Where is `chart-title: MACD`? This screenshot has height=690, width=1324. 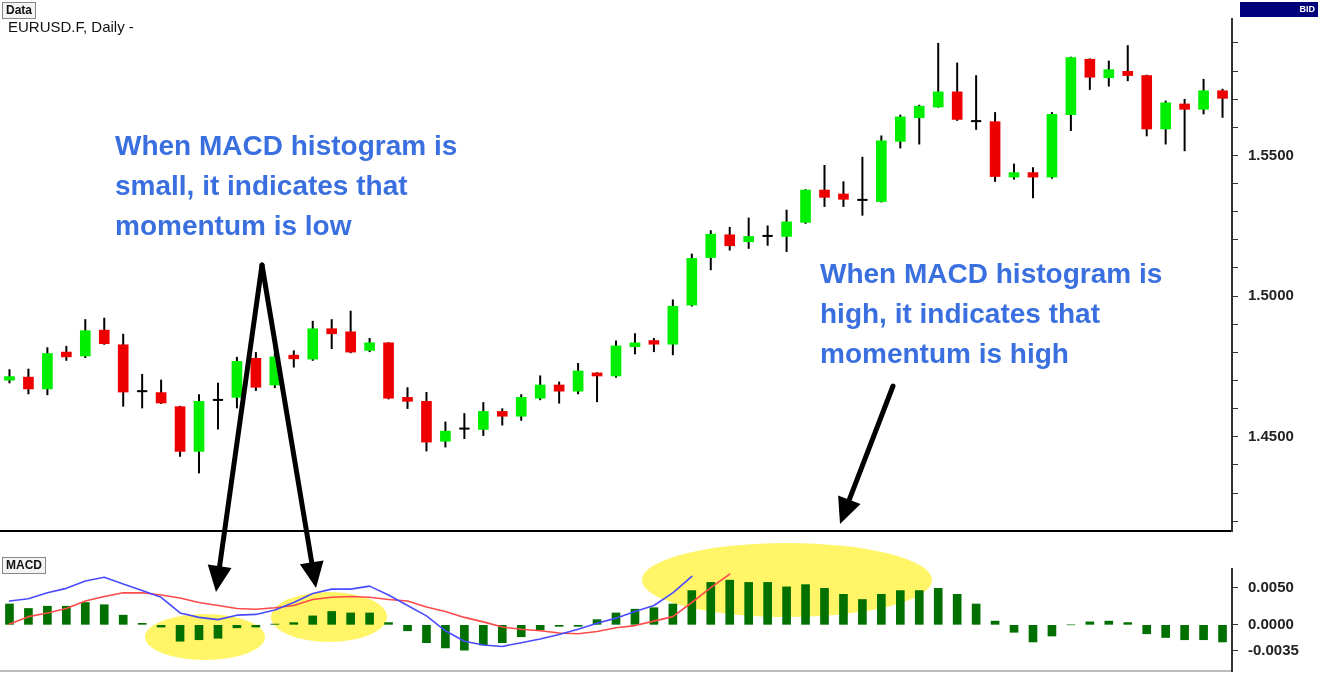
chart-title: MACD is located at coordinates (24, 565).